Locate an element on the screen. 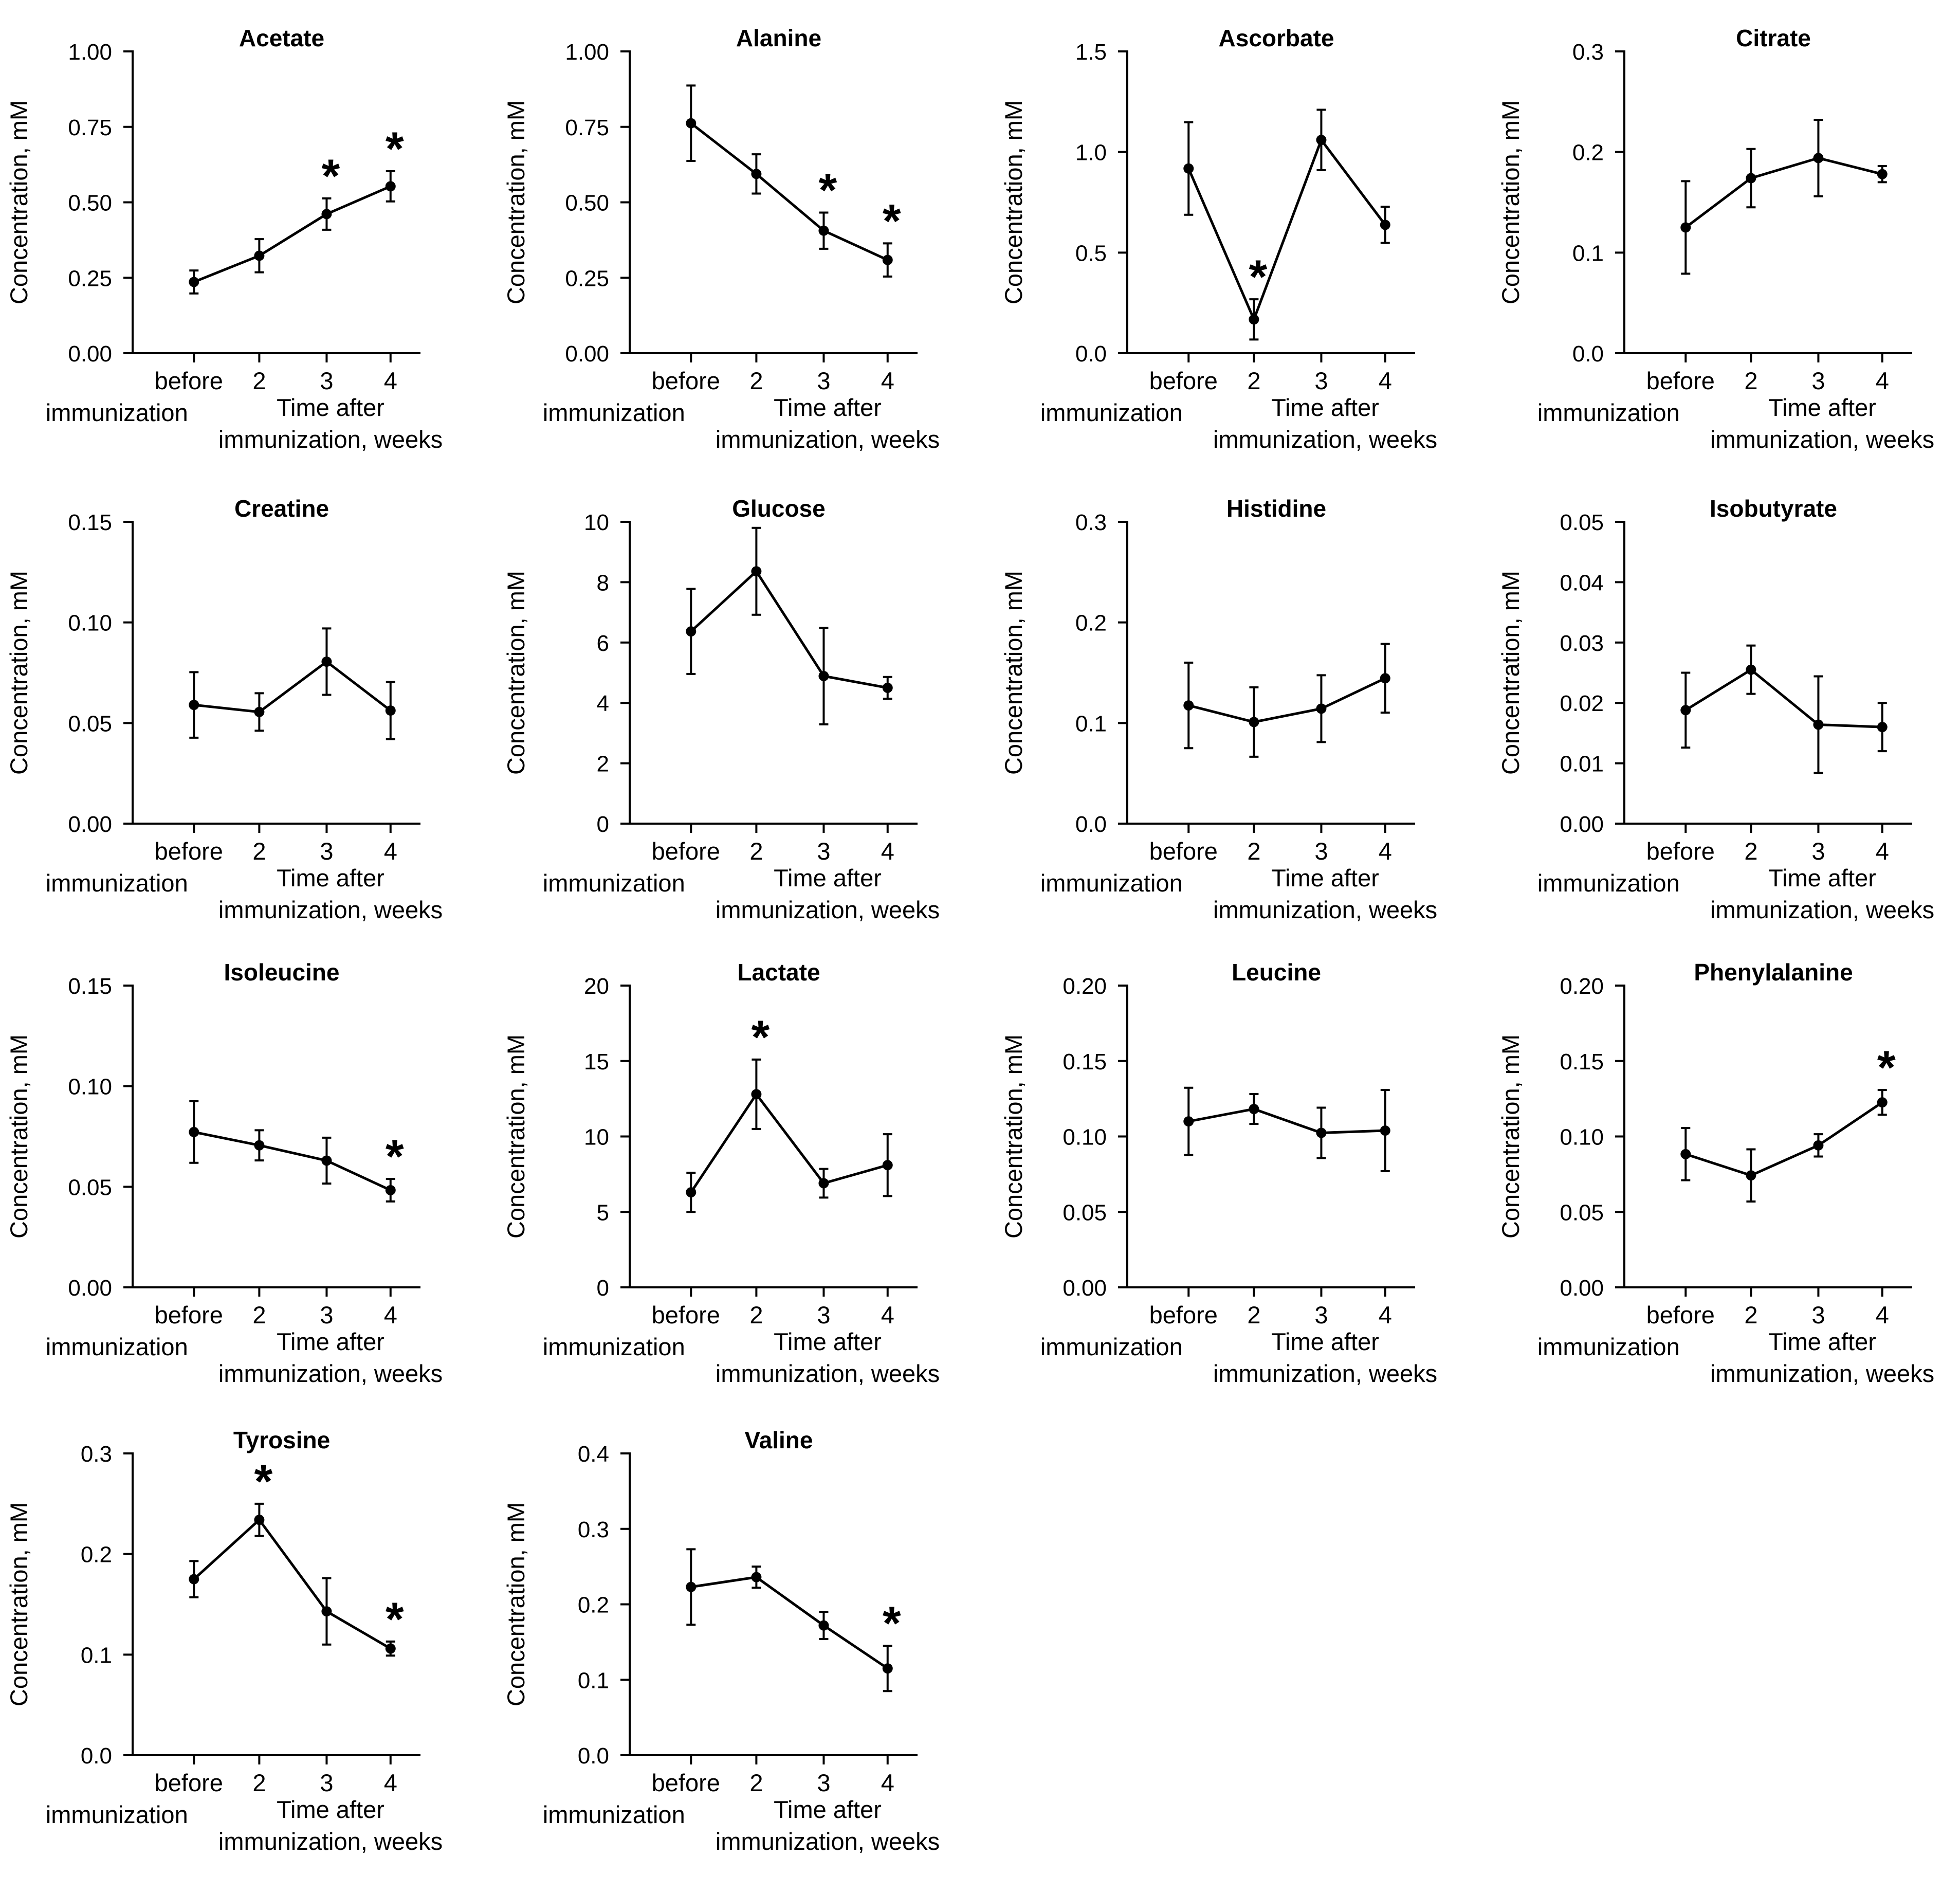 The height and width of the screenshot is (1893, 1960). y-tick-label: 6 is located at coordinates (603, 643).